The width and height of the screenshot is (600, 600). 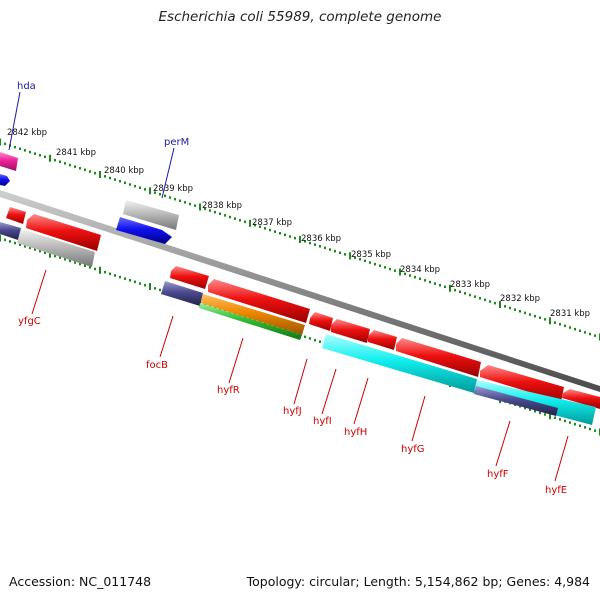 What do you see at coordinates (26, 86) in the screenshot?
I see `gene-label-hda: hda` at bounding box center [26, 86].